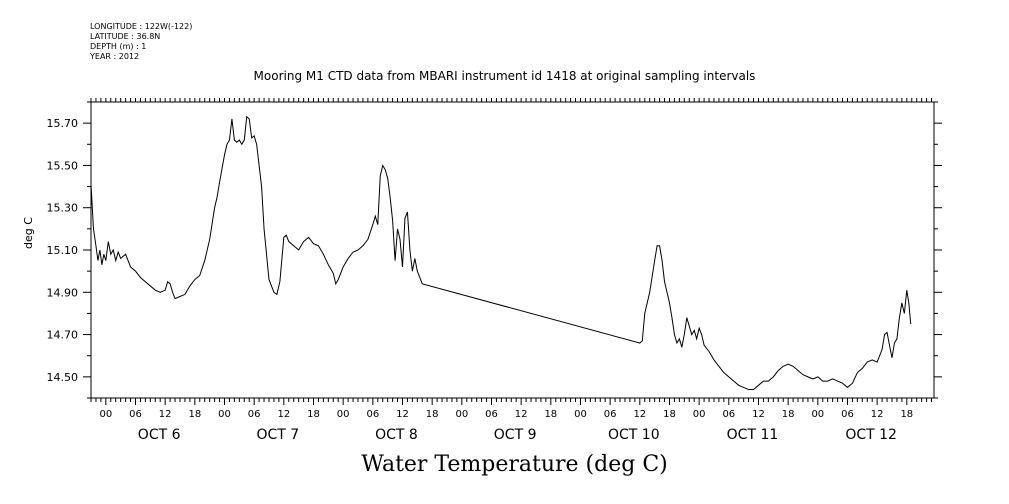 The image size is (1009, 504). Describe the element at coordinates (63, 208) in the screenshot. I see `y-tick-label: 15.30` at that location.